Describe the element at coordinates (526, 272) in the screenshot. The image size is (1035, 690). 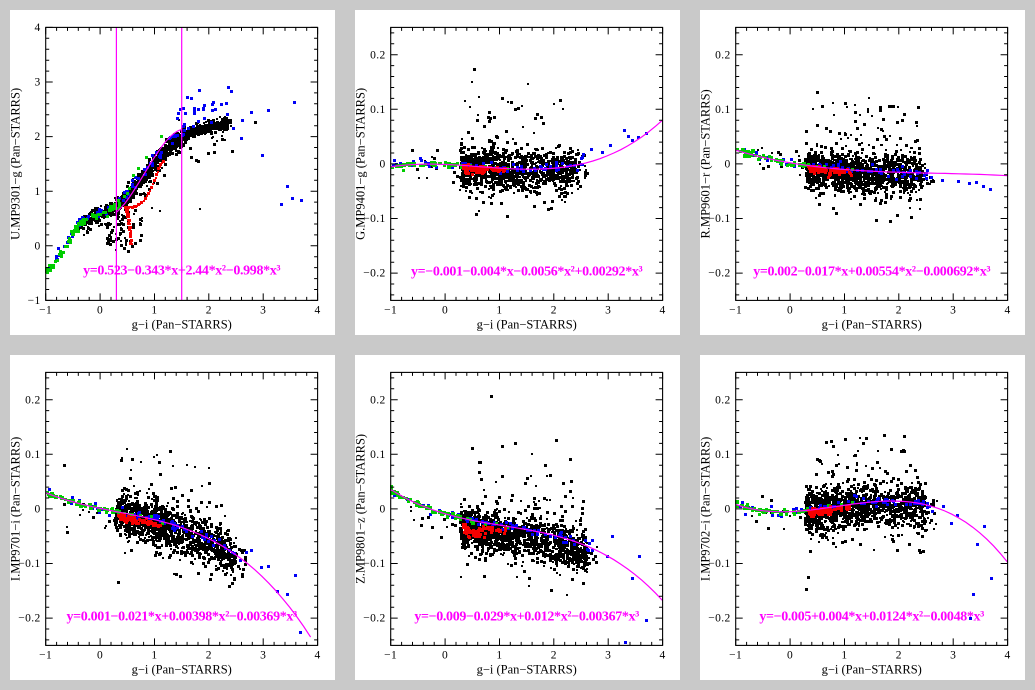
I see `svg-text:y=−0.001−0.004*x−0.0056*x²+0.0: y=−0.001−0.004*x−0.0056*x²+0.00292*x³` at that location.